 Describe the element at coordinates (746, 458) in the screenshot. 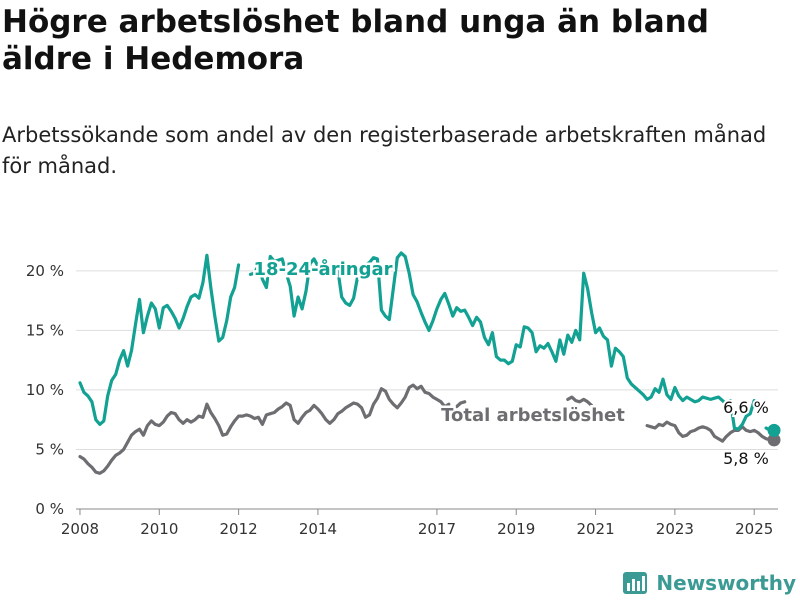

I see `end-label-total: 5,8 %` at that location.